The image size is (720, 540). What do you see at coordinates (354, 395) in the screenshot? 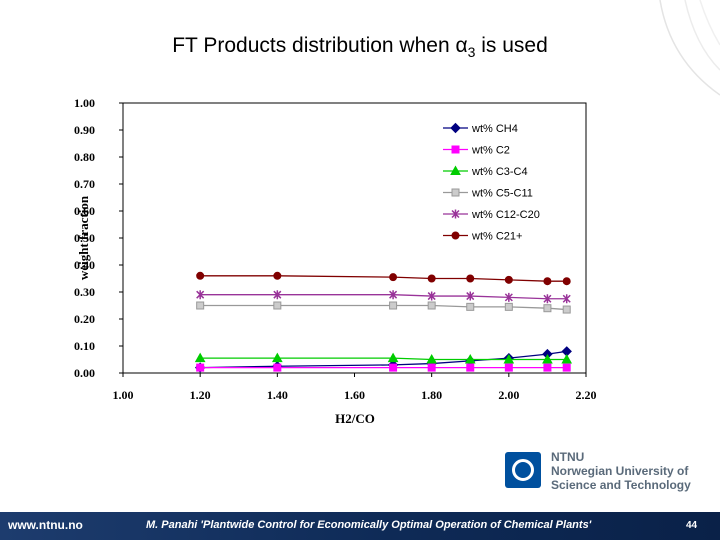
I see `x-tick-label: 1.60` at bounding box center [354, 395].